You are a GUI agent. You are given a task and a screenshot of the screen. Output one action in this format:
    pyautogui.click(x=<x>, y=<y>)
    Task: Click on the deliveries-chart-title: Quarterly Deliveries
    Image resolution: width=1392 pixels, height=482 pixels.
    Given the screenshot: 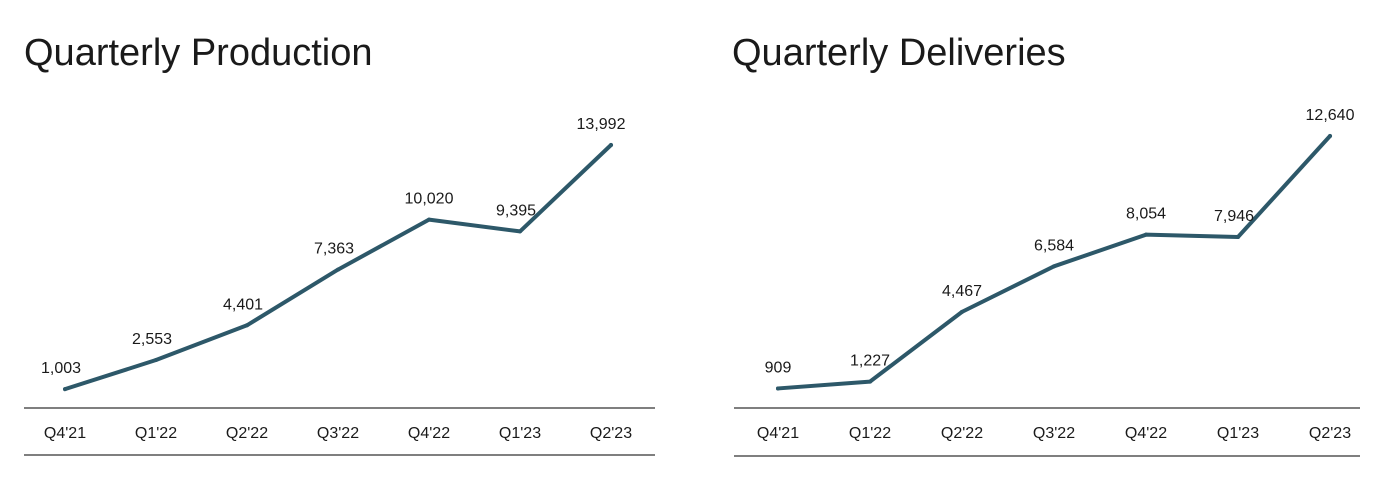 What is the action you would take?
    pyautogui.click(x=899, y=53)
    